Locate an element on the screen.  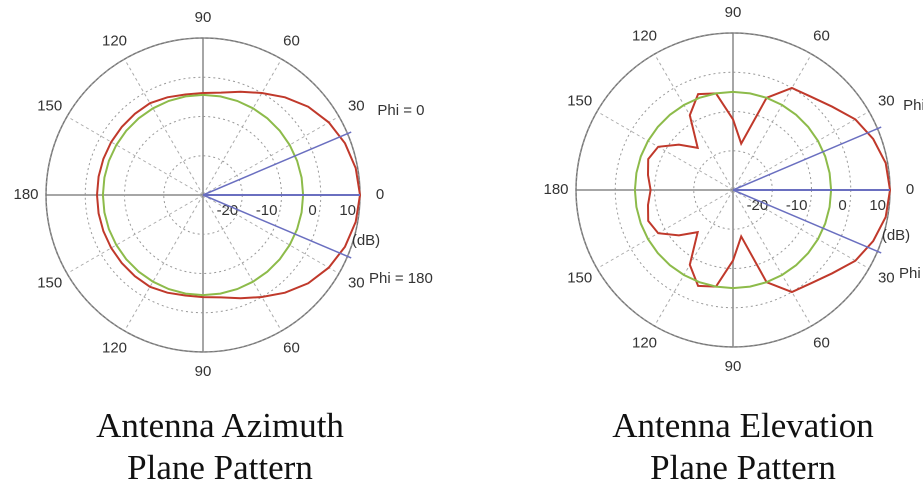
chart-title: Antenna Azimuth Plane Pattern is located at coordinates (220, 446).